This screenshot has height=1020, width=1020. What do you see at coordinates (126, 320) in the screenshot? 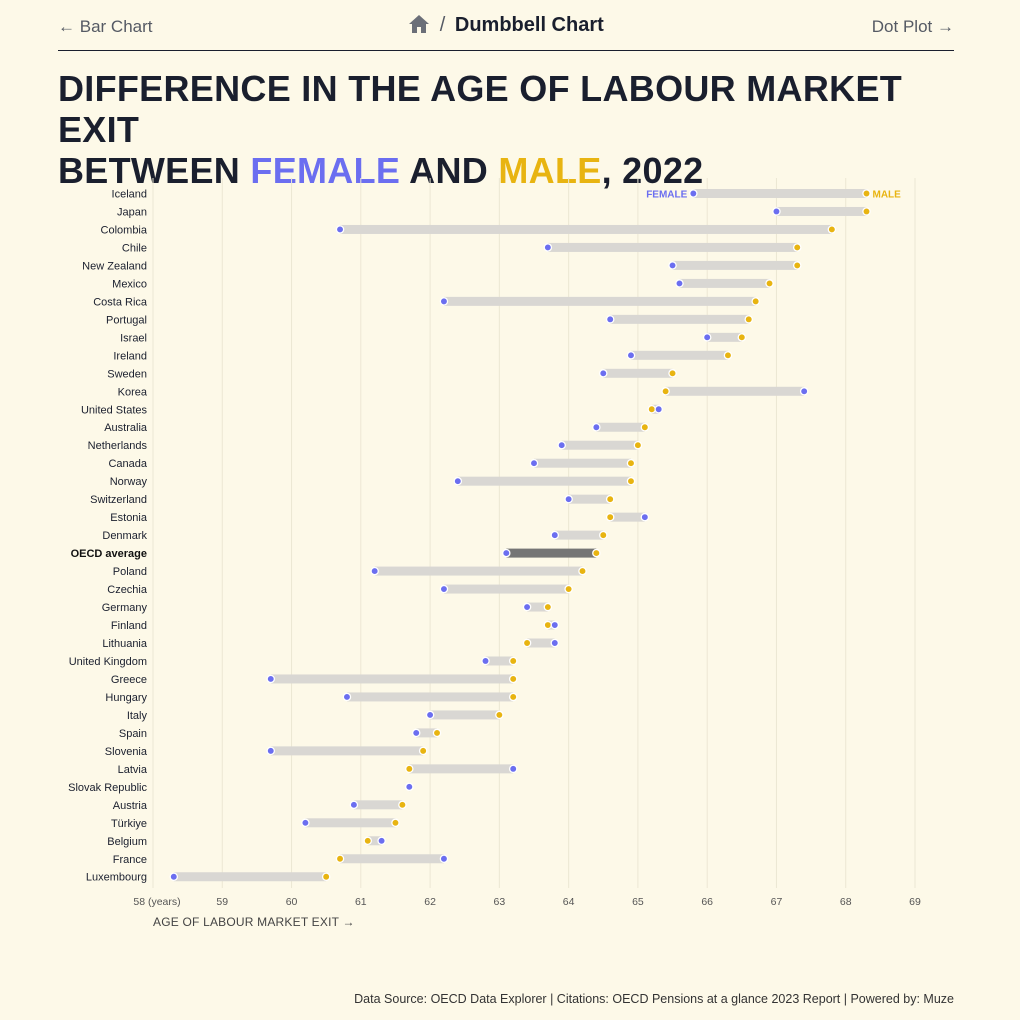
I see `country-label: Portugal` at bounding box center [126, 320].